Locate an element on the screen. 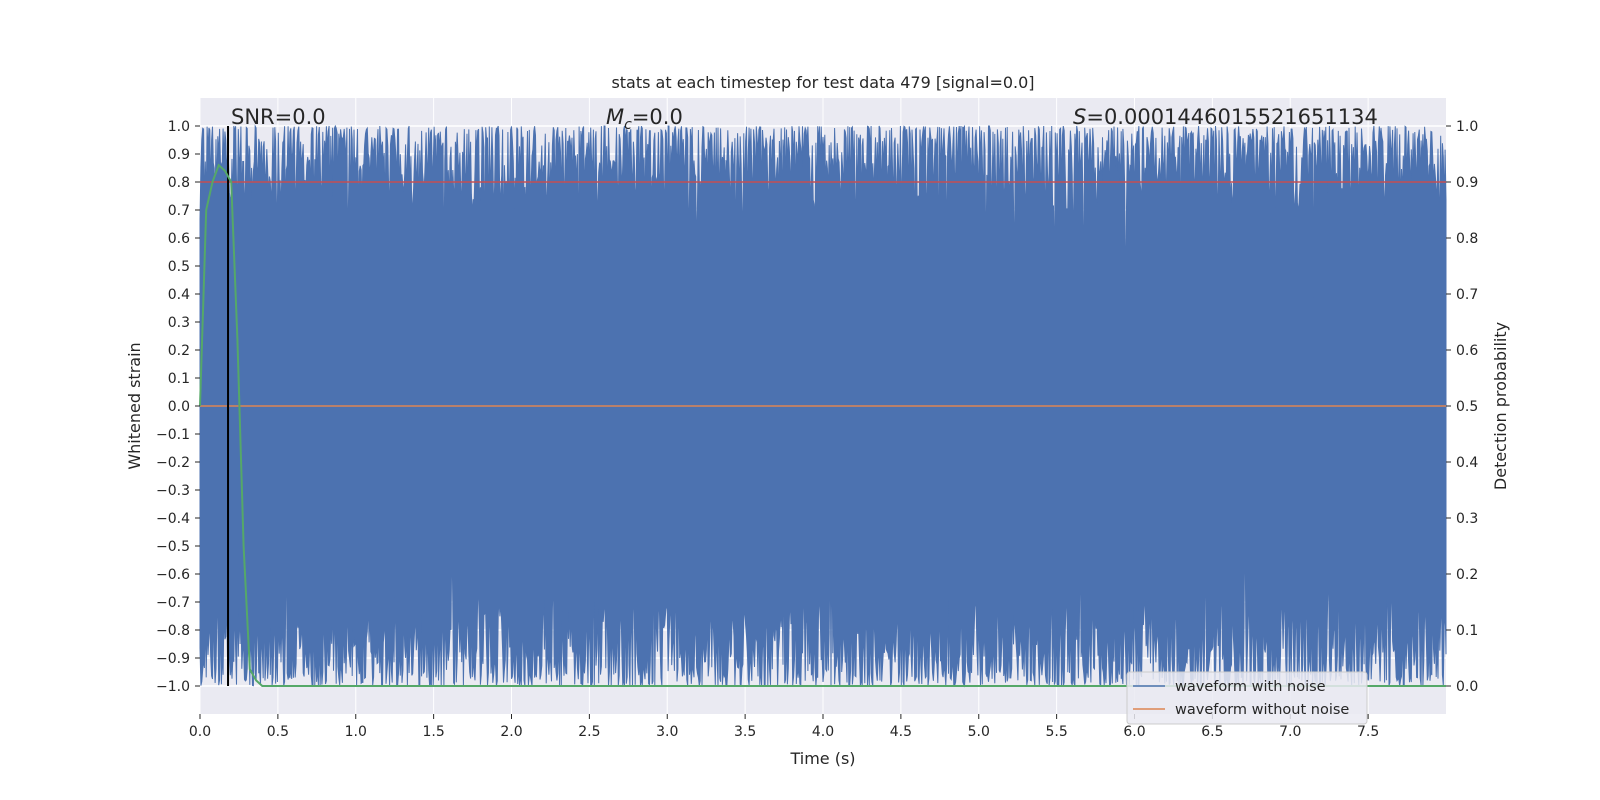 The image size is (1600, 800). y-right-tick-label-4: 0.6 is located at coordinates (1467, 351).